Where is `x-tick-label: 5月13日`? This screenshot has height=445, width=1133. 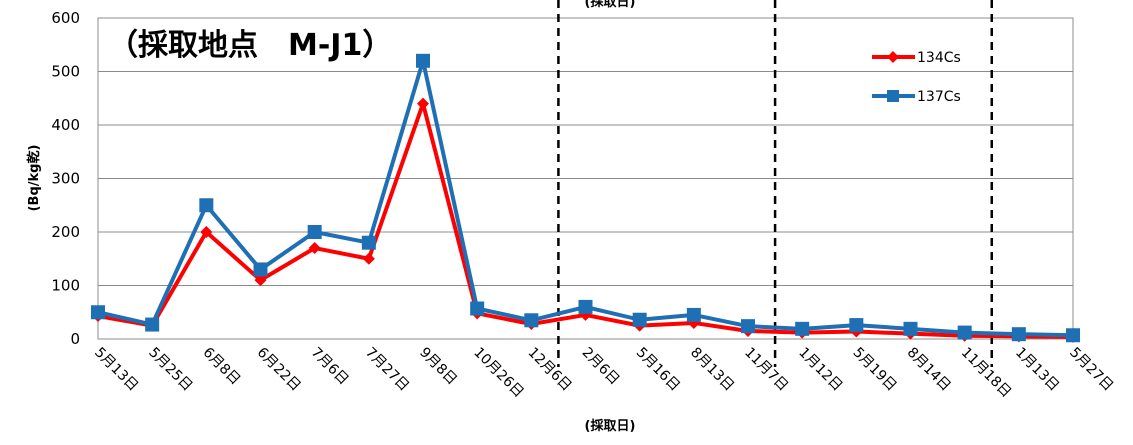 x-tick-label: 5月13日 is located at coordinates (116, 370).